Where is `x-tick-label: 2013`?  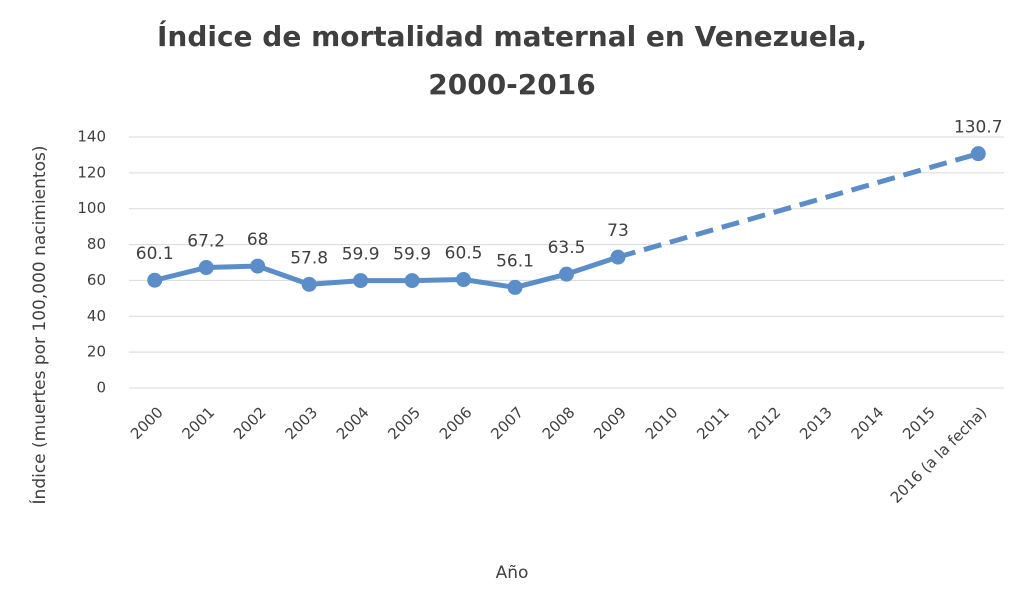 x-tick-label: 2013 is located at coordinates (816, 423).